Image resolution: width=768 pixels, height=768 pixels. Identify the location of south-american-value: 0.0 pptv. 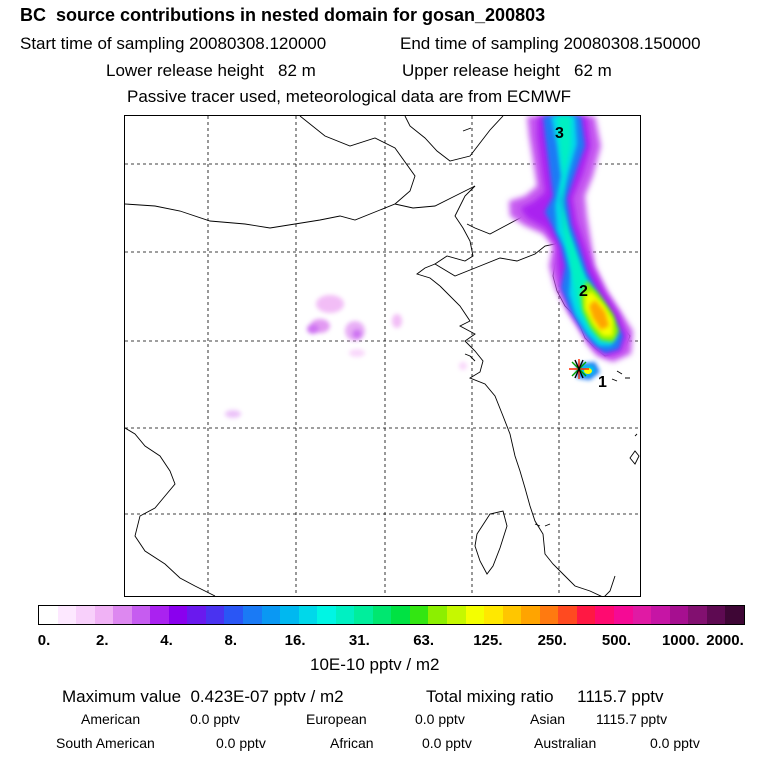
(241, 743).